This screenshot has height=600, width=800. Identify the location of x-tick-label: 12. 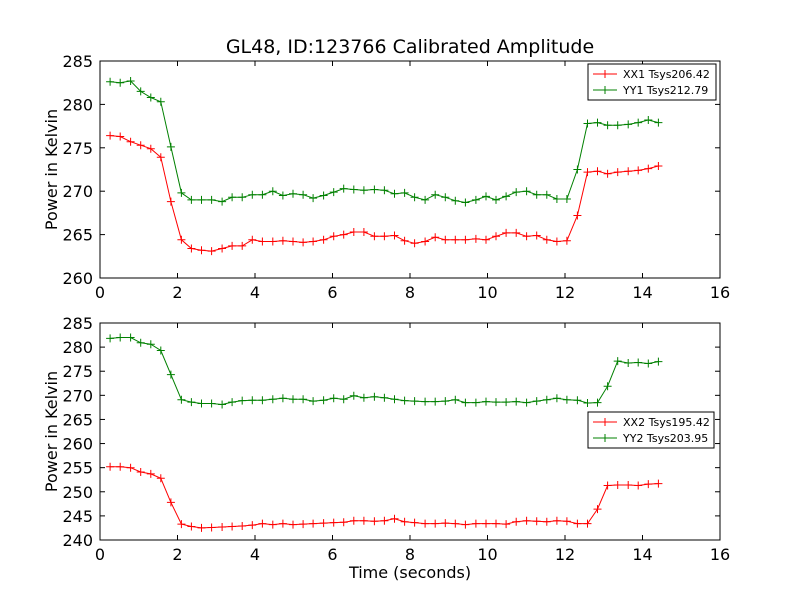
(565, 292).